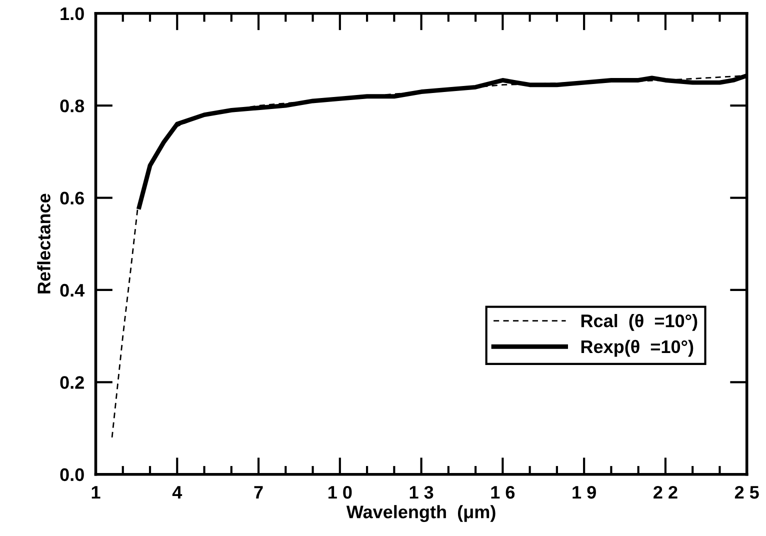 The width and height of the screenshot is (766, 536). What do you see at coordinates (43, 244) in the screenshot?
I see `y-axis-title: Reflectance` at bounding box center [43, 244].